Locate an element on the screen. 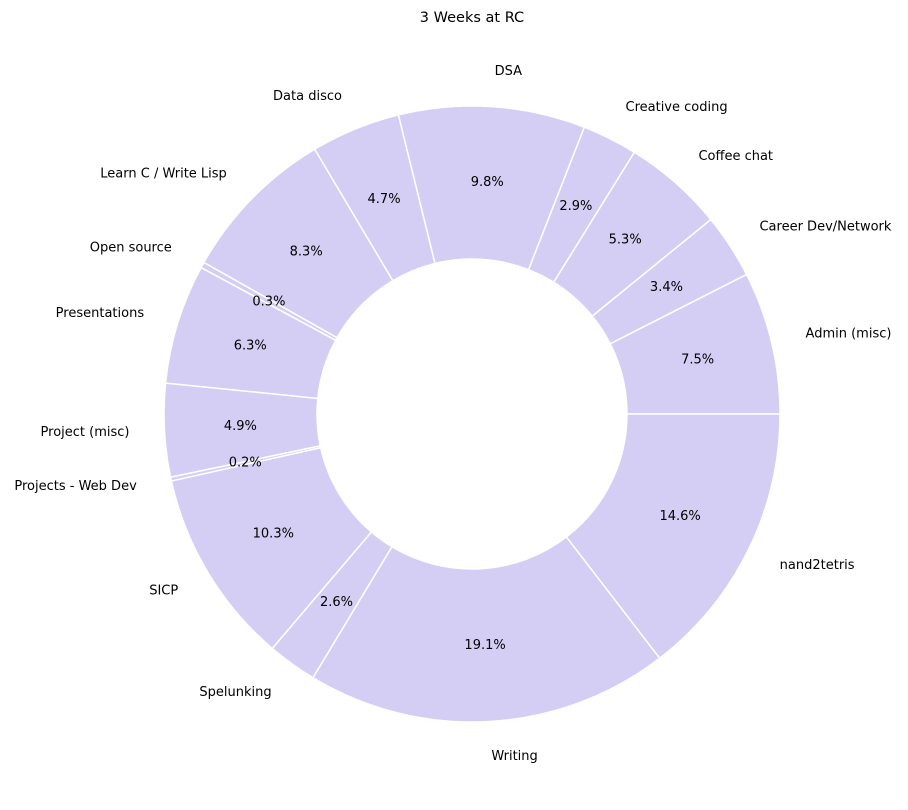 This screenshot has width=908, height=810. slice-percent-3: 2.9% is located at coordinates (575, 206).